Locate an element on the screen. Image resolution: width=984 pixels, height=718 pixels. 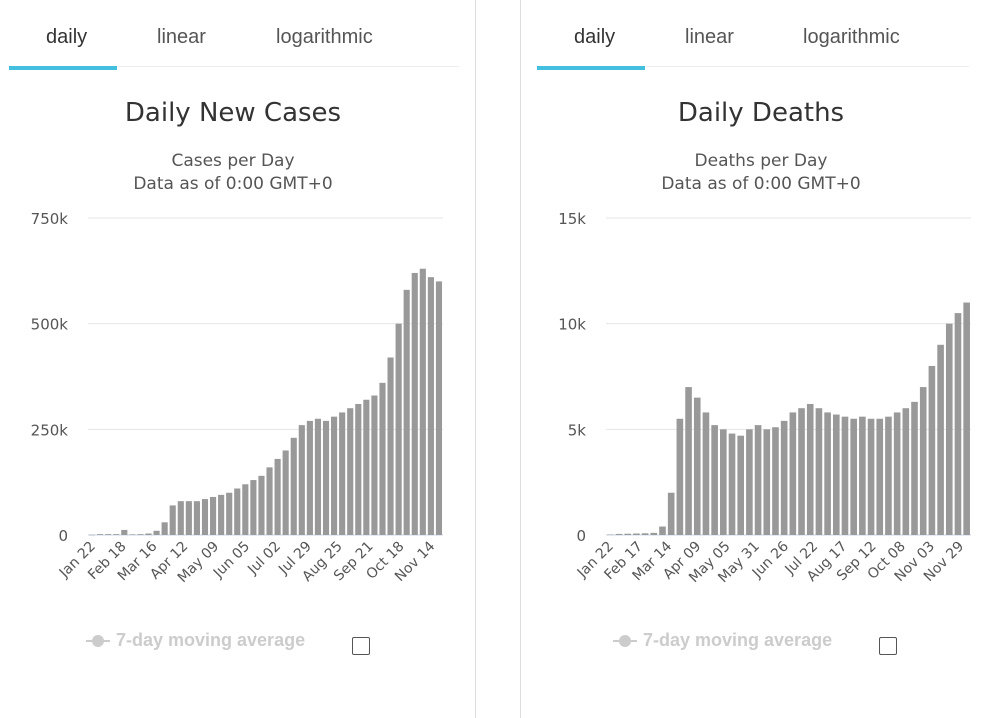
deaths-tabs: daily linear logarithmic is located at coordinates (752, 35).